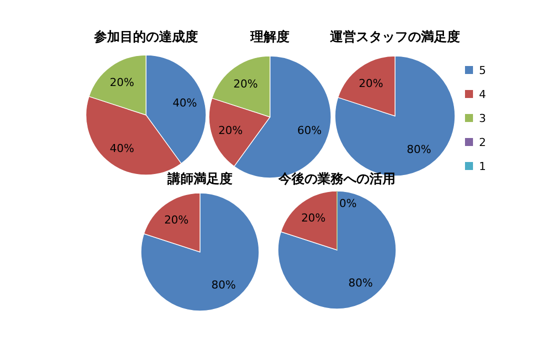 The image size is (552, 338). Describe the element at coordinates (270, 37) in the screenshot. I see `chart-title: 理解度` at that location.